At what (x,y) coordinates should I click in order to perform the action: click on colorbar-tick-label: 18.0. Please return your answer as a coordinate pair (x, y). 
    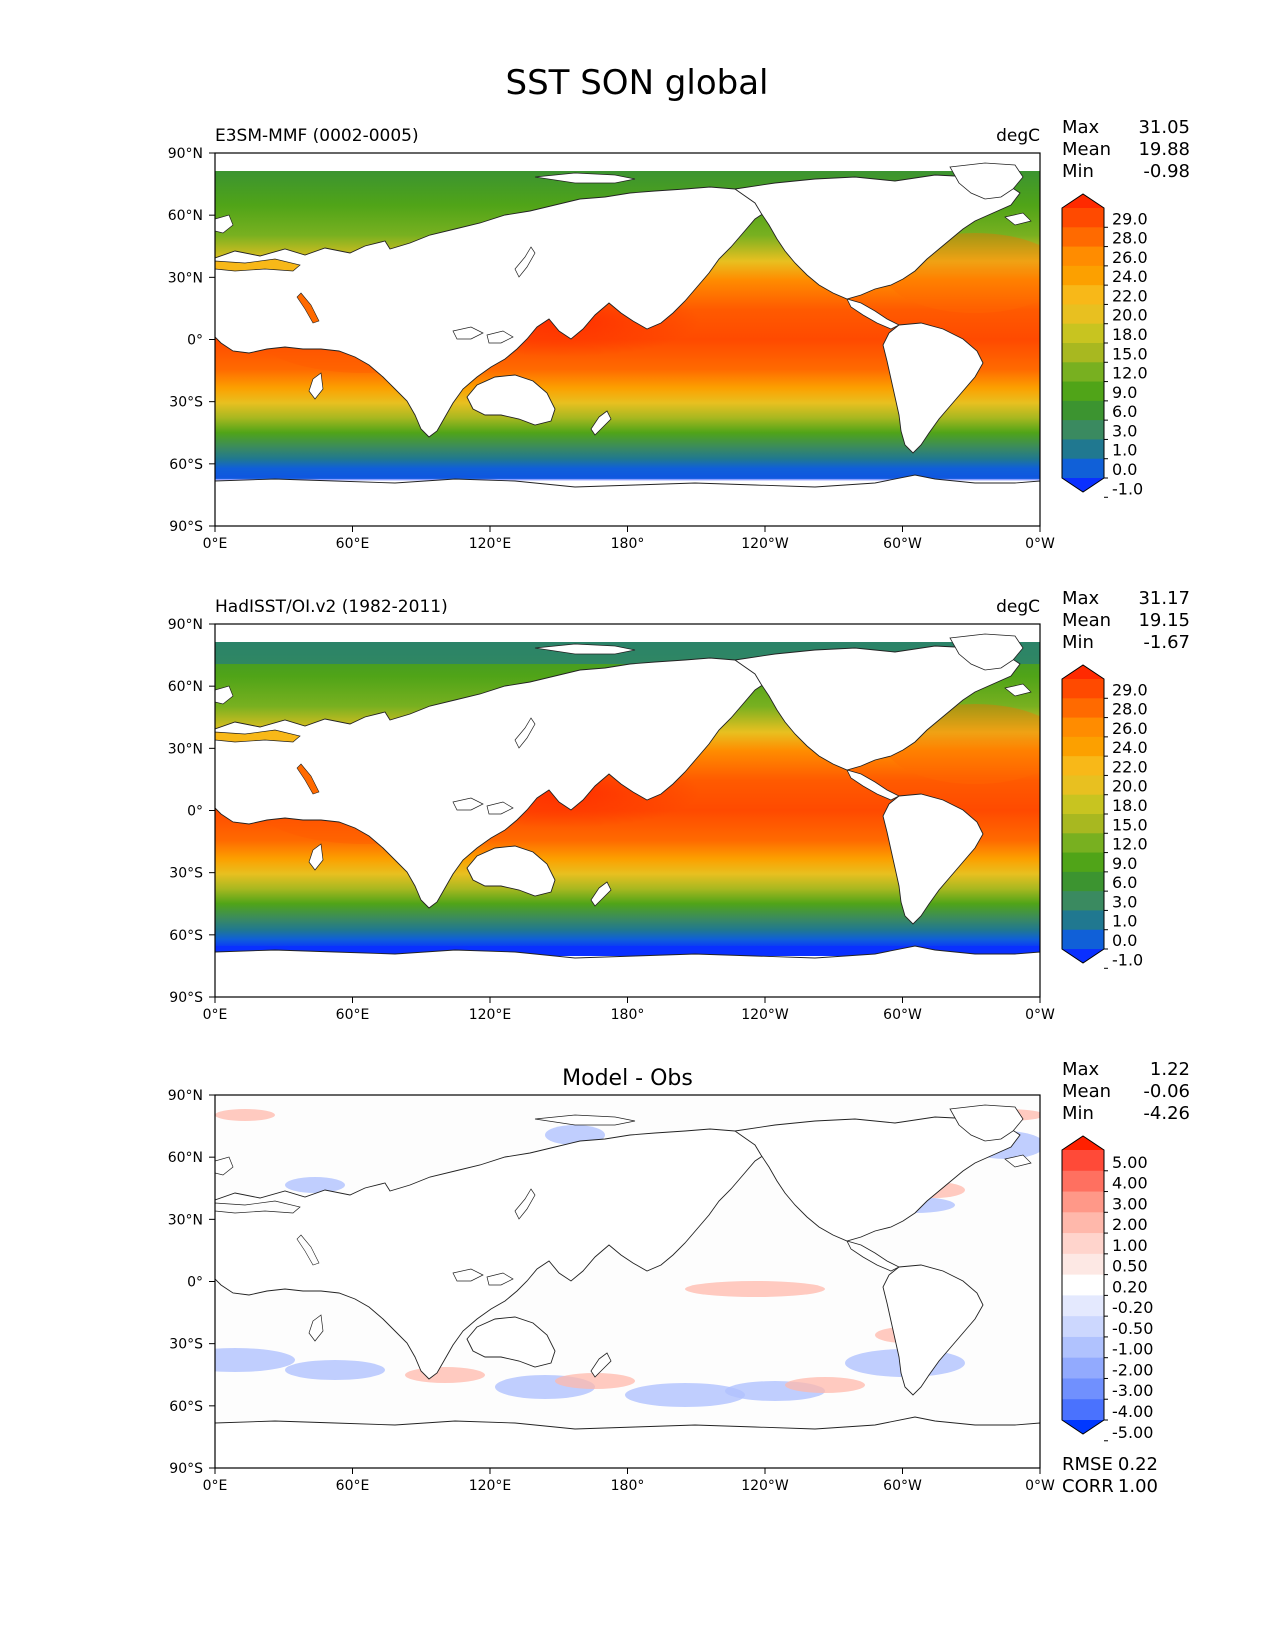
    Looking at the image, I should click on (1130, 334).